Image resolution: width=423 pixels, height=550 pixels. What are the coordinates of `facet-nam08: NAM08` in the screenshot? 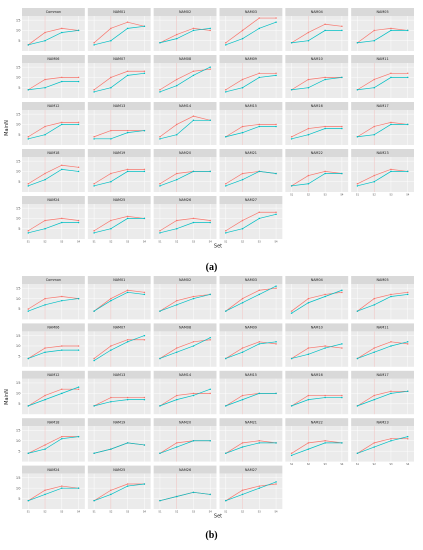 It's located at (185, 345).